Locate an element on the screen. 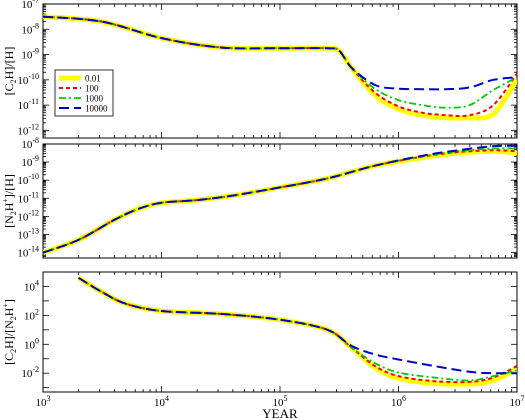 This screenshot has height=420, width=525. x-tick-label: 10⁷ is located at coordinates (517, 401).